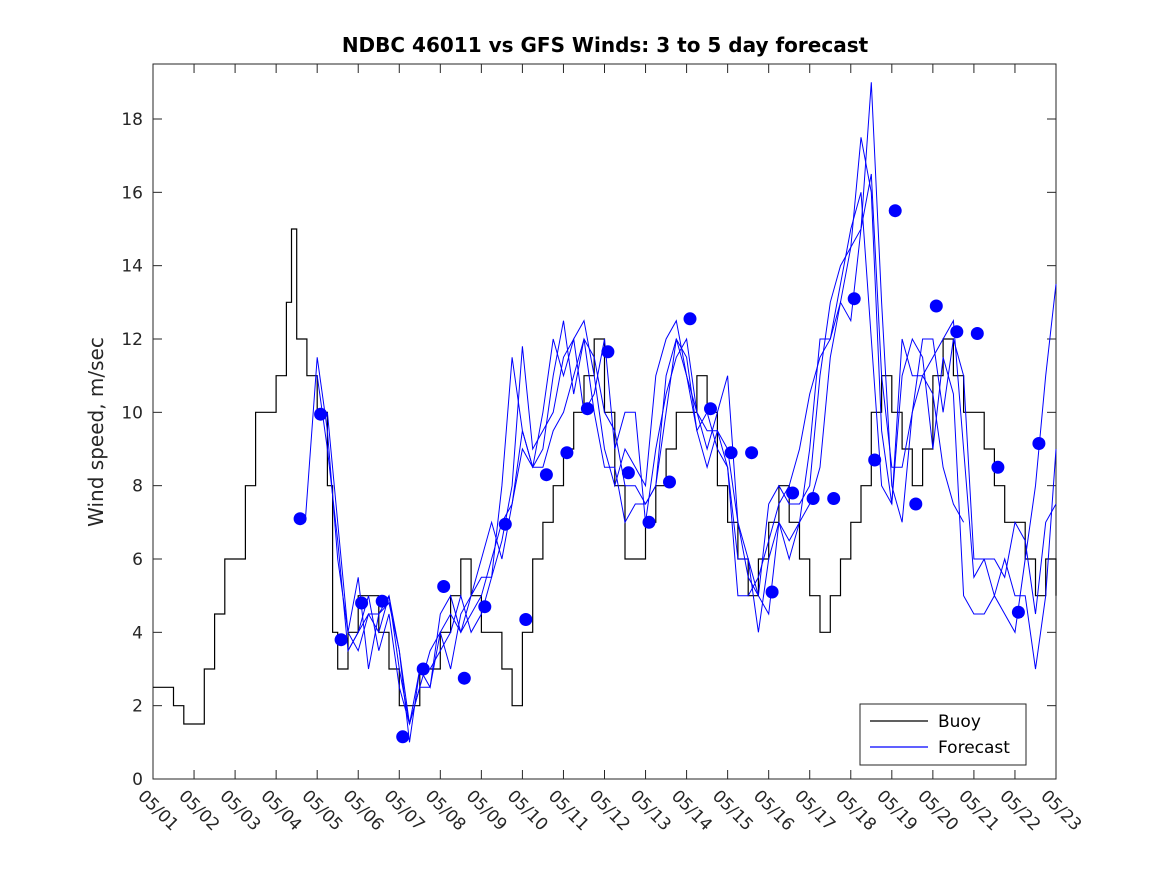  Describe the element at coordinates (137, 633) in the screenshot. I see `y-tick-label: 4` at that location.